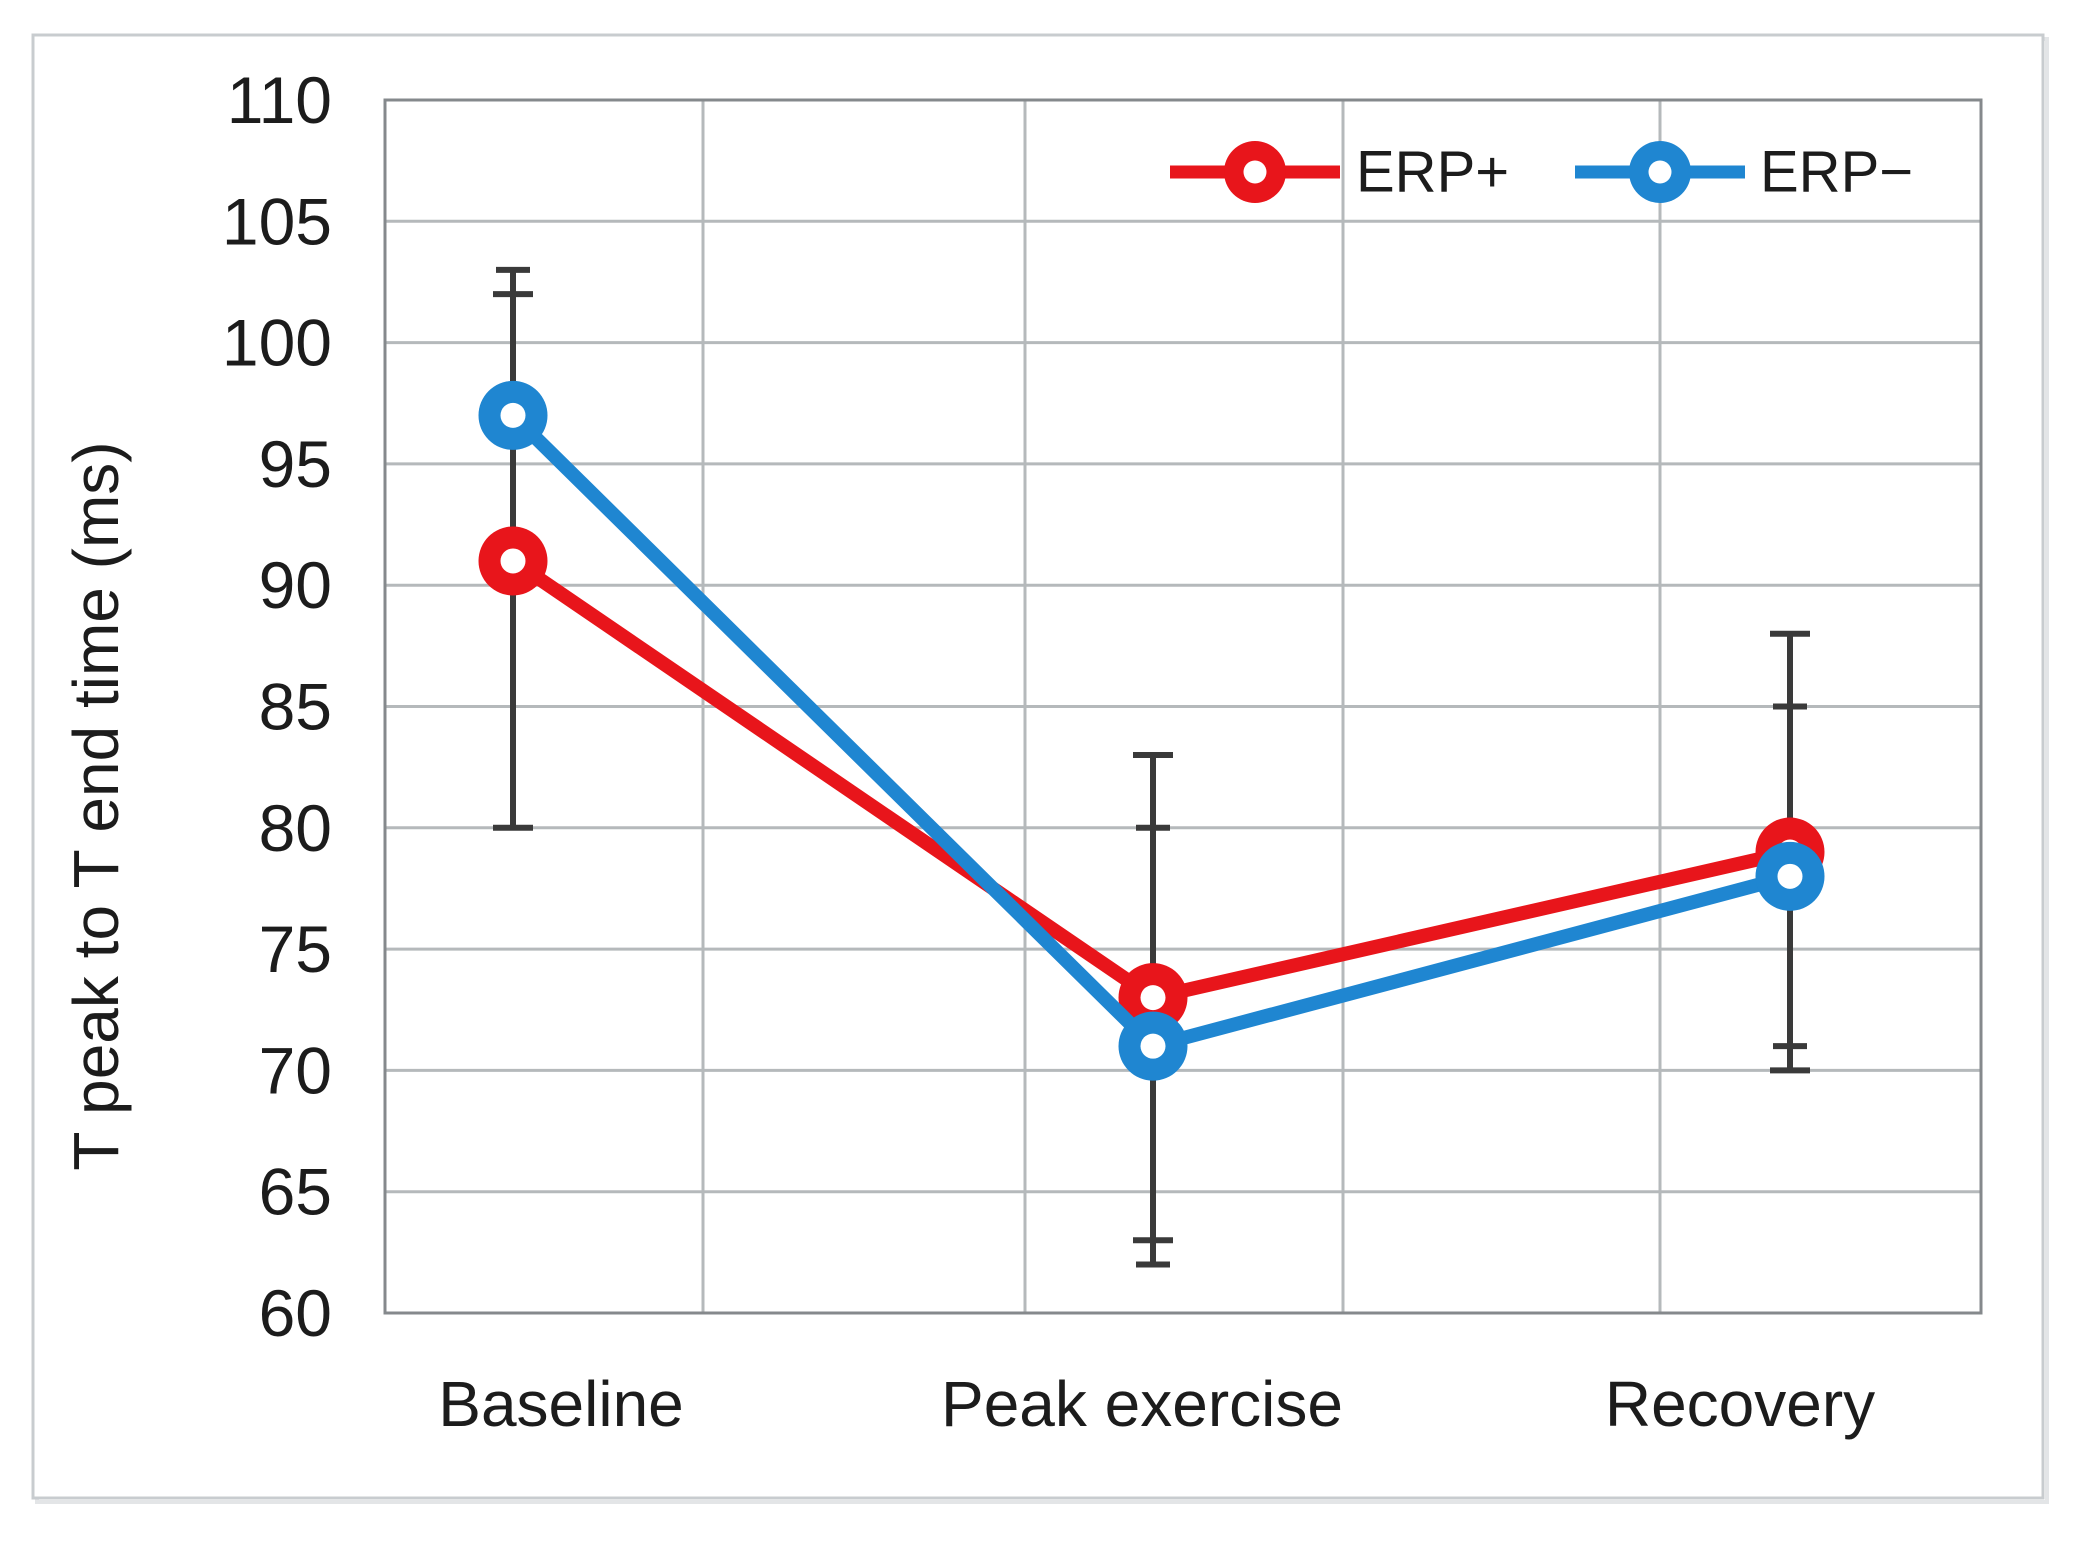 The image size is (2080, 1542). What do you see at coordinates (96, 805) in the screenshot?
I see `y-axis-title: T peak to T end time (ms)` at bounding box center [96, 805].